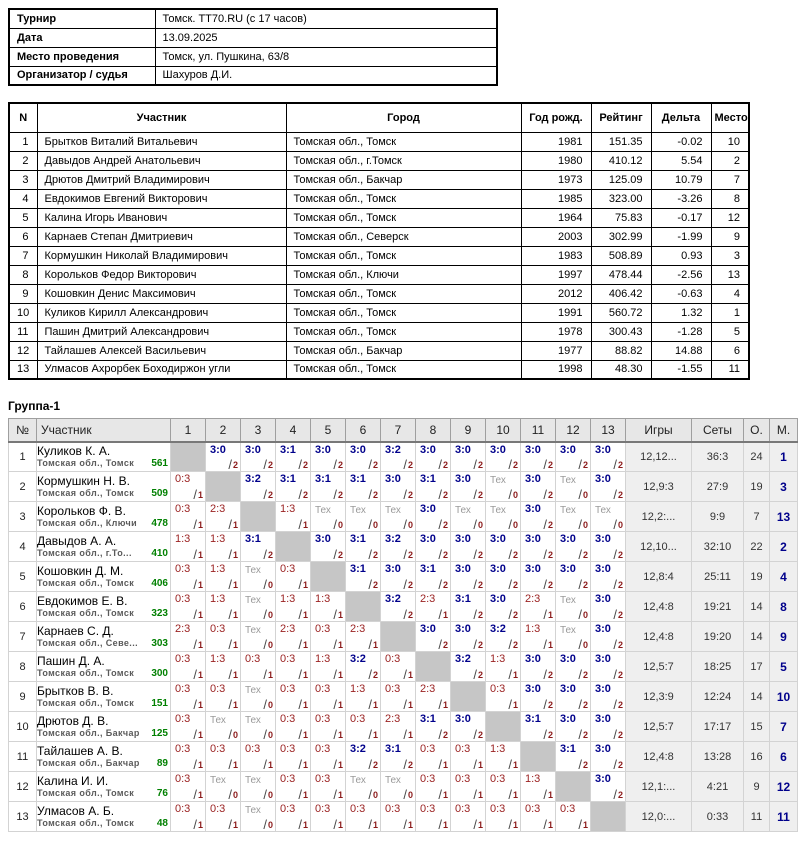 Image resolution: width=803 pixels, height=844 pixels. What do you see at coordinates (223, 486) in the screenshot?
I see `self-cell` at bounding box center [223, 486].